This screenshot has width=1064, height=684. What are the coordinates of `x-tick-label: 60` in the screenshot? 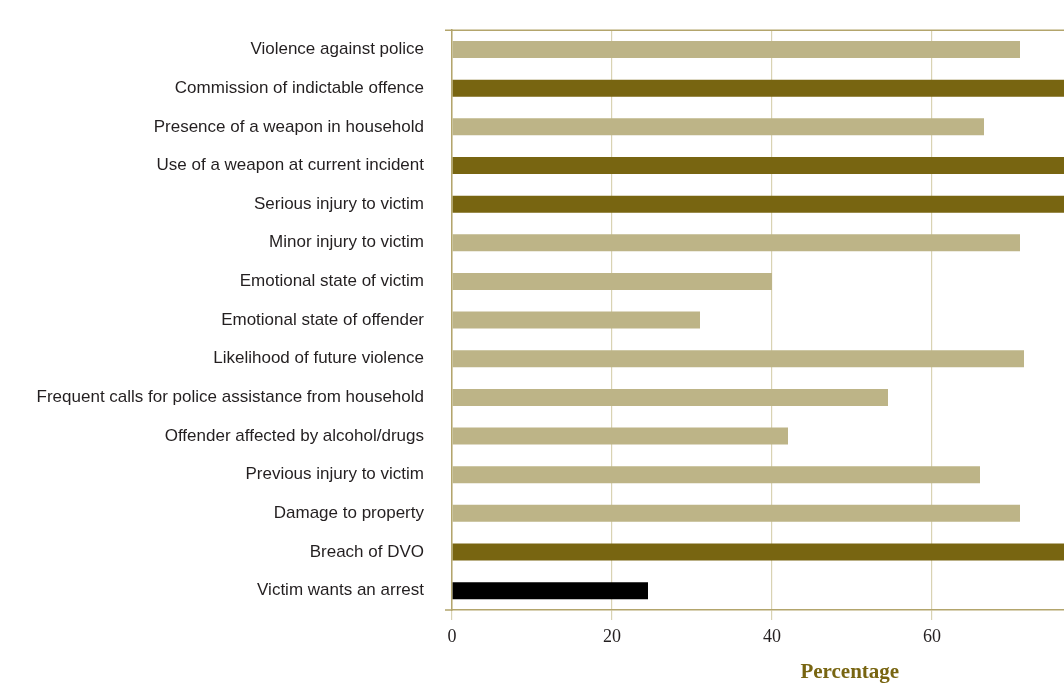 It's located at (932, 635).